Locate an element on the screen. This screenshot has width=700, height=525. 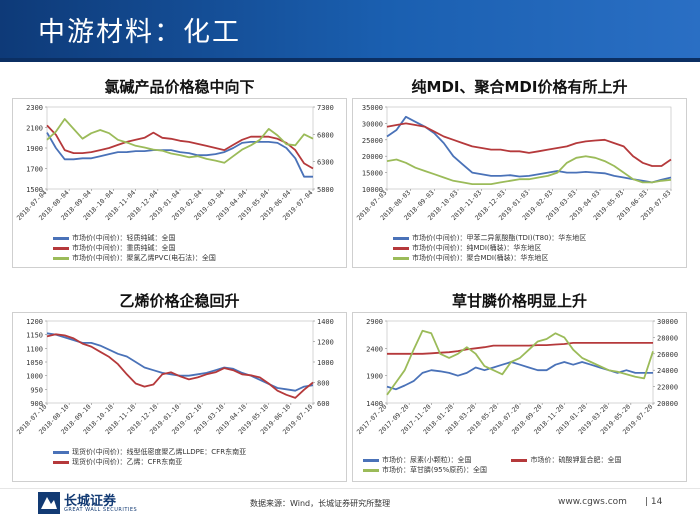
legend-label: 市场价(中间价)：甲苯二异氰酸酯(TDI)(T80)：华东地区 is located at coordinates (499, 238).